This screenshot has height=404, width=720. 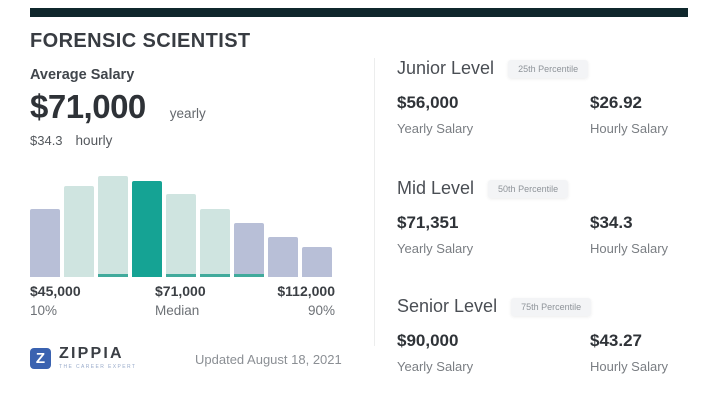 What do you see at coordinates (94, 140) in the screenshot?
I see `hourly-unit-label: hourly` at bounding box center [94, 140].